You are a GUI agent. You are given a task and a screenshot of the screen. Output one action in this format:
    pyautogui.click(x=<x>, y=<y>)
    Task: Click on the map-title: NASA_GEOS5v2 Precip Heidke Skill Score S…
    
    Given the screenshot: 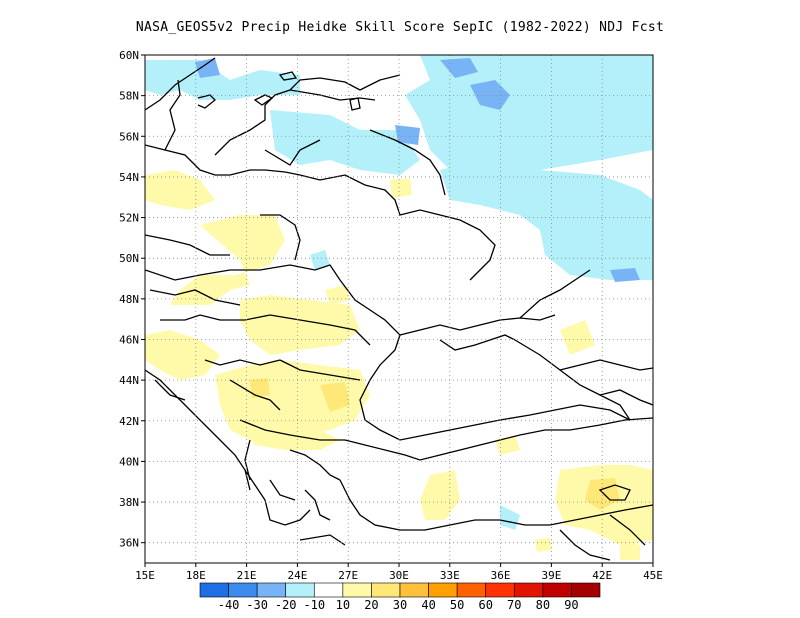 What is the action you would take?
    pyautogui.click(x=400, y=27)
    